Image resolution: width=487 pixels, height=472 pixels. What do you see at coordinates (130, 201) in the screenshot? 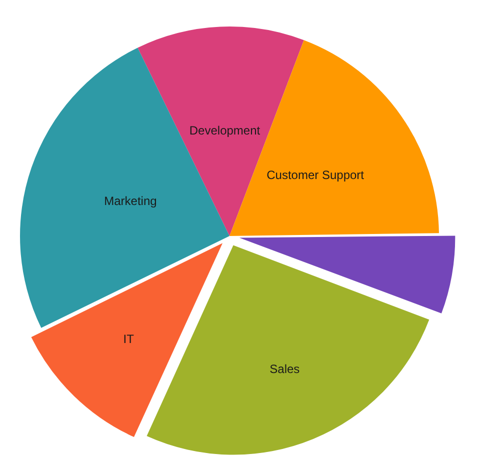
I see `slice-label: Marketing` at bounding box center [130, 201].